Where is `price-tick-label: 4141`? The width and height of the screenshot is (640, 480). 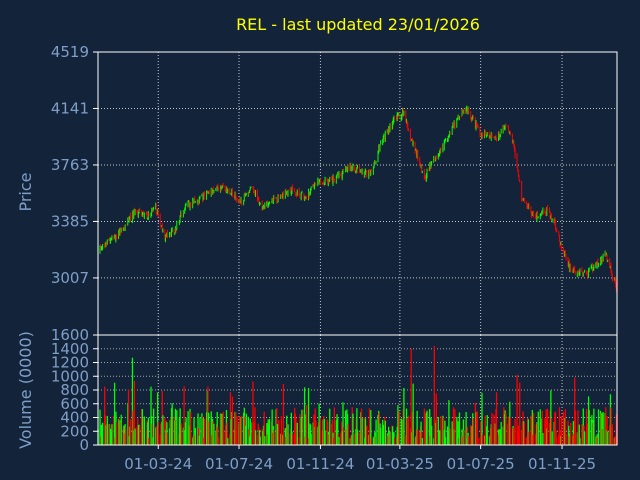 price-tick-label: 4141 is located at coordinates (70, 108).